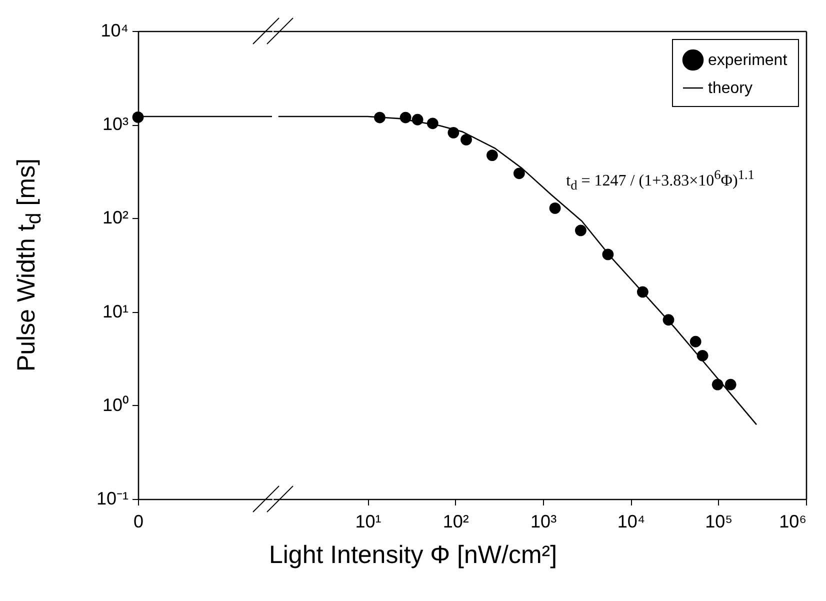 The image size is (826, 601). What do you see at coordinates (748, 60) in the screenshot?
I see `legend-label: experiment` at bounding box center [748, 60].